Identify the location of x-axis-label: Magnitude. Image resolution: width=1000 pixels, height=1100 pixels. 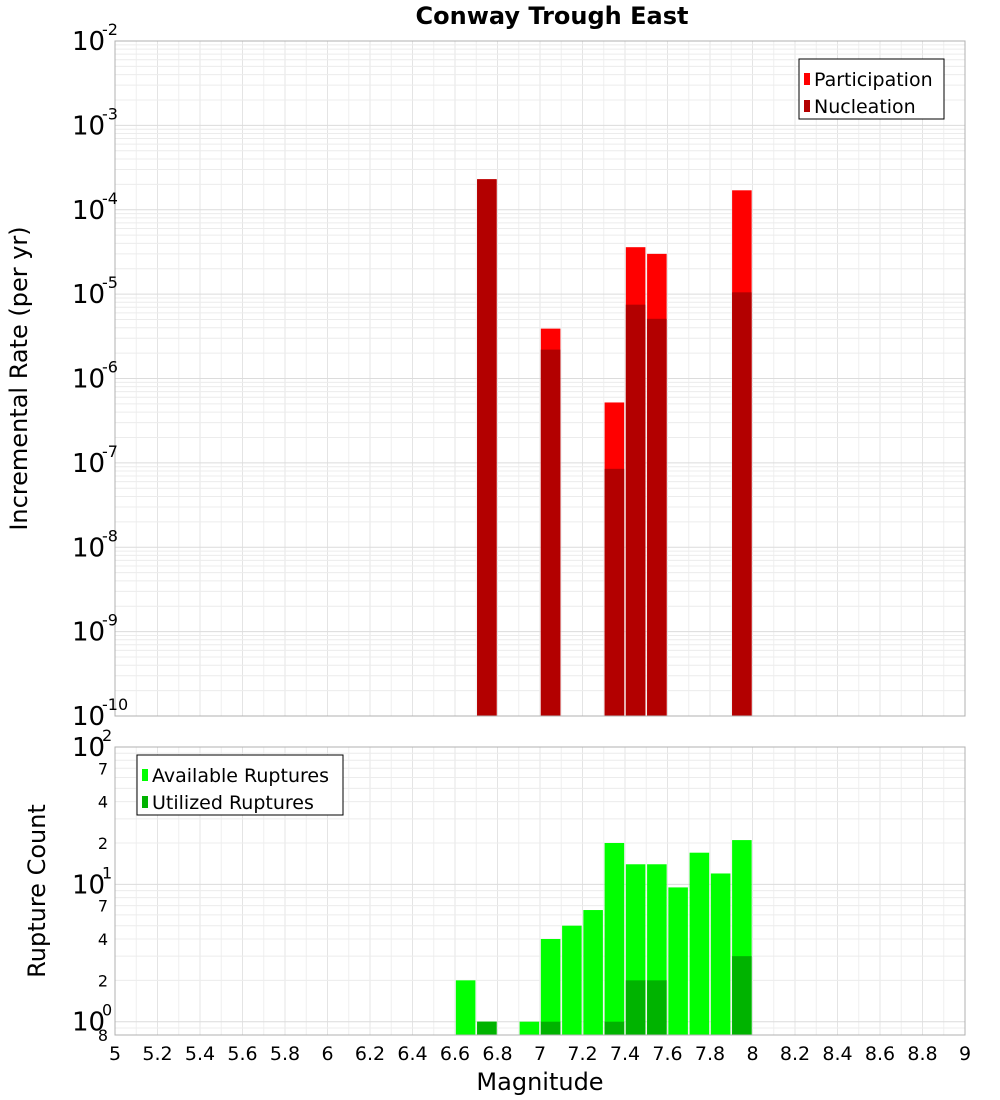
(539, 1082).